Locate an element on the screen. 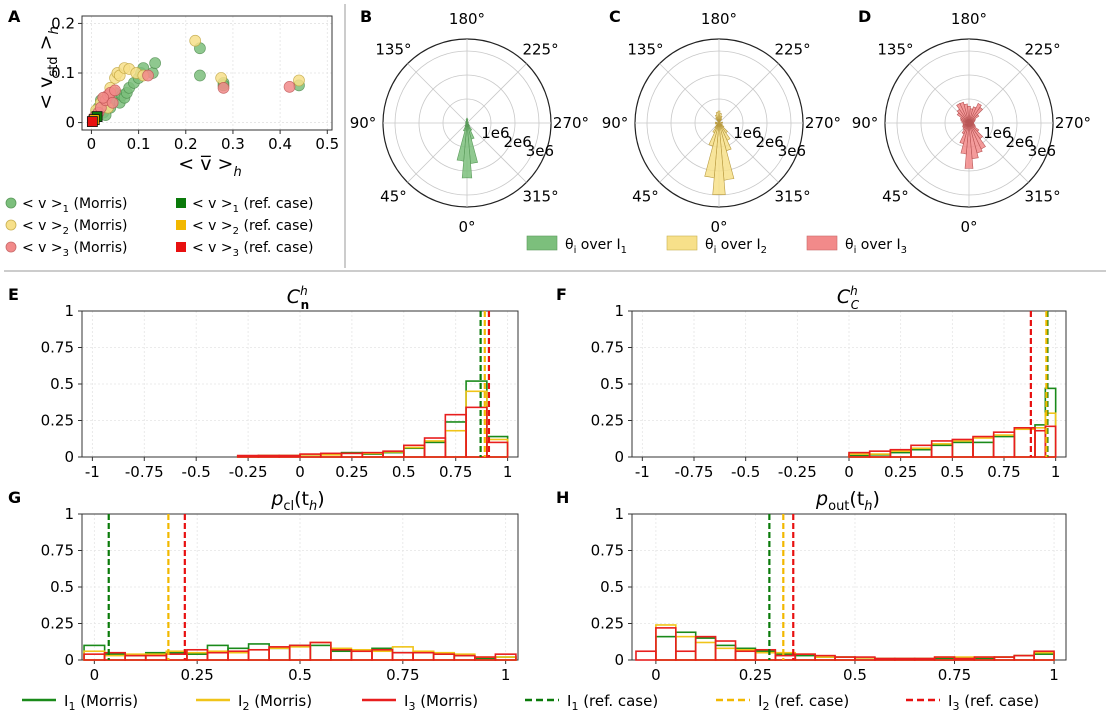  scatter-x-label: < v̅ >h is located at coordinates (209, 166).